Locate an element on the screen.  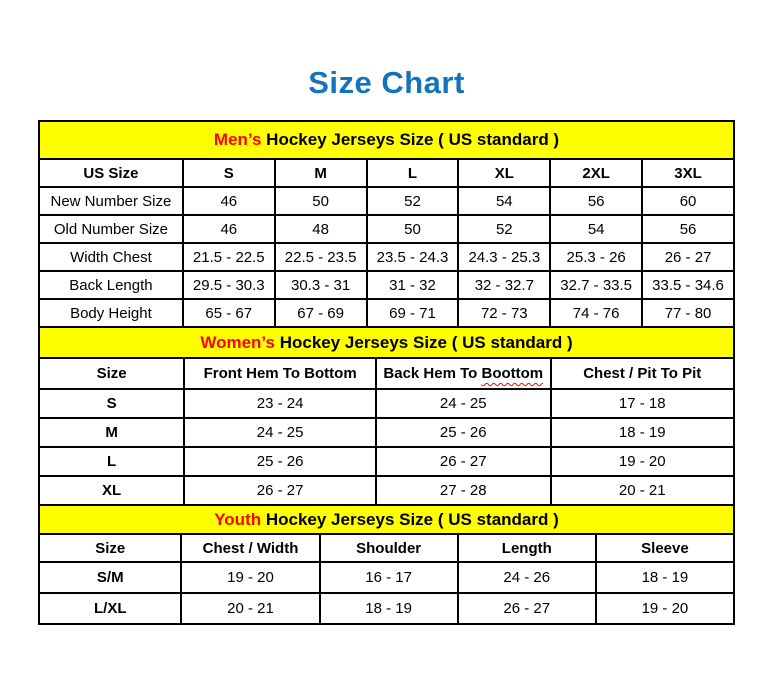
womens-table-row: L 25 - 26 26 - 27 19 - 20 is located at coordinates (386, 462).